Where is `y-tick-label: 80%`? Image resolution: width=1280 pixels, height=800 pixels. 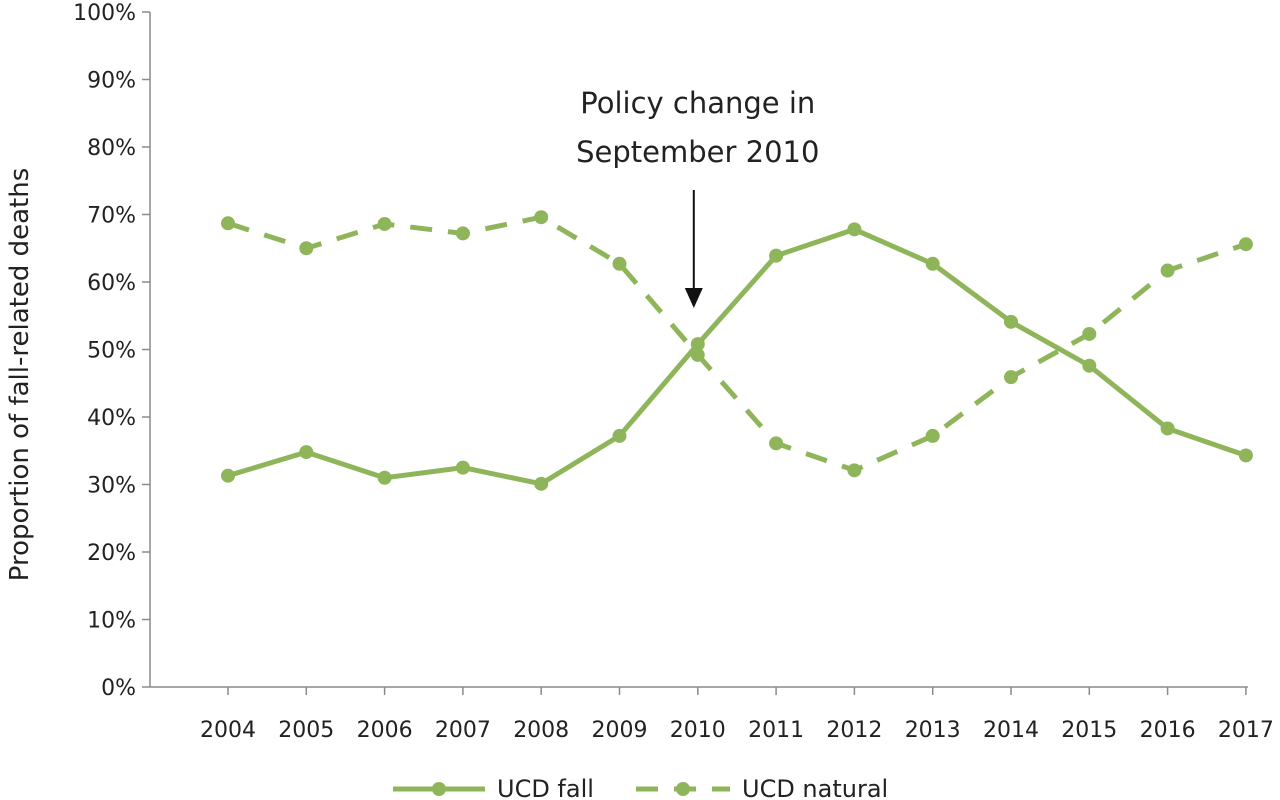
y-tick-label: 80% is located at coordinates (111, 148).